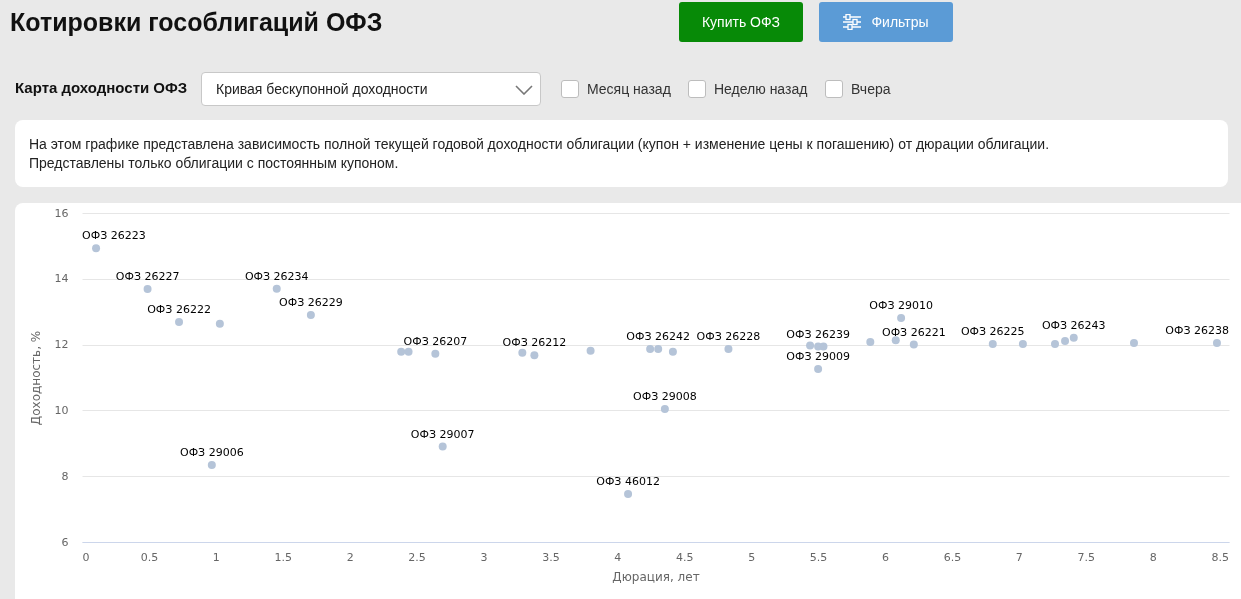 The width and height of the screenshot is (1241, 599). Describe the element at coordinates (435, 341) in the screenshot. I see `data-label: ОФЗ 26207` at that location.